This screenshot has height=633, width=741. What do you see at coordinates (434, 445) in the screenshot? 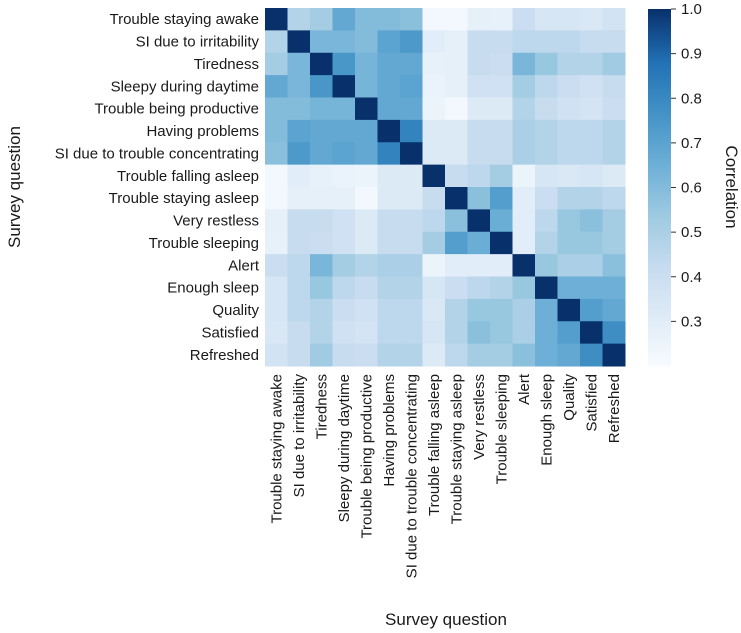
I see `column-label-trouble-falling-asleep: Trouble falling asleep` at bounding box center [434, 445].